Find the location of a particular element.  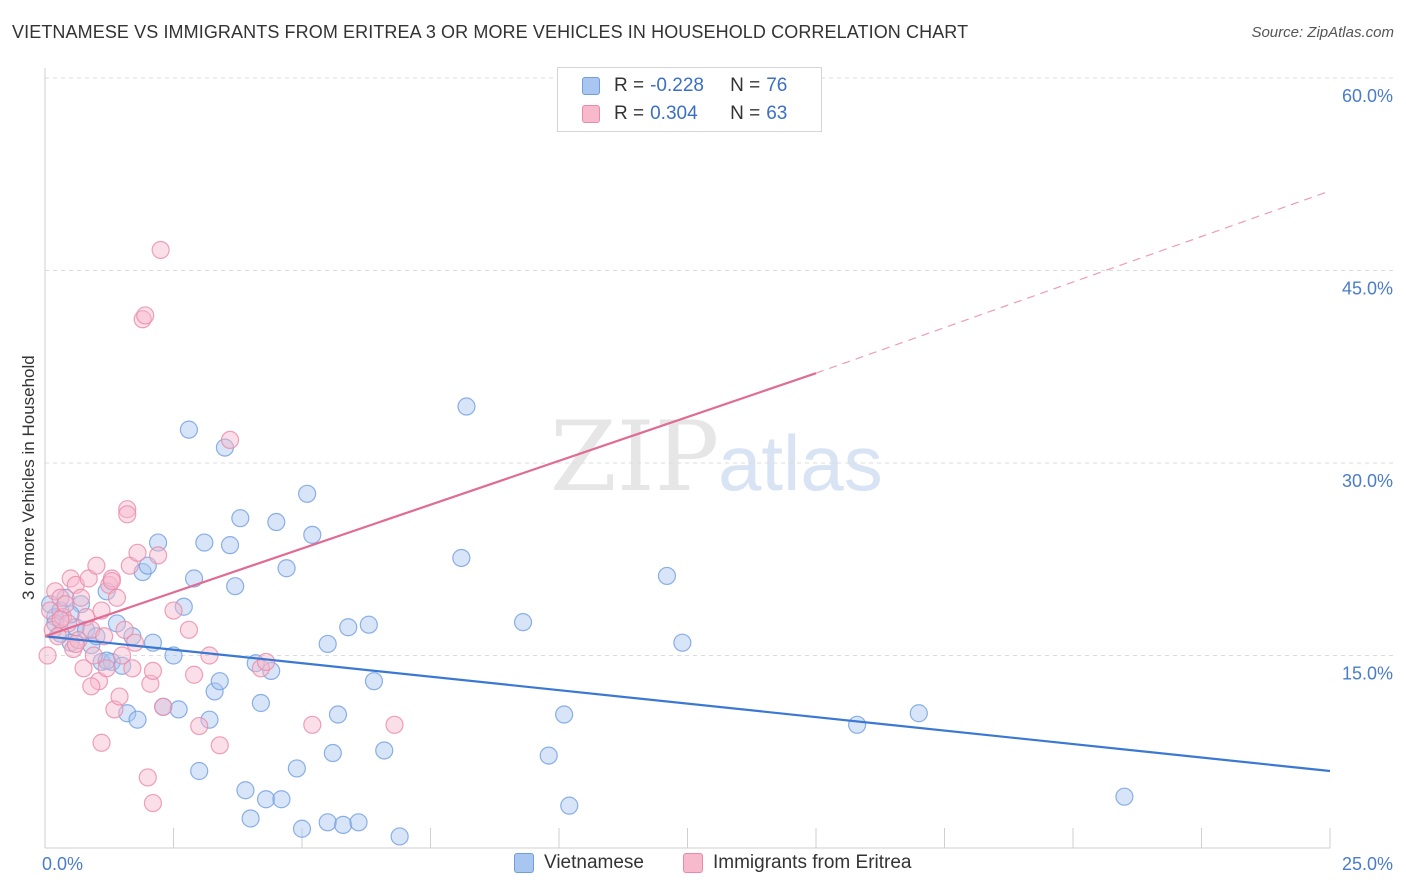

legend-row-vietnamese: R = -0.228 N = 76 is located at coordinates (684, 86).